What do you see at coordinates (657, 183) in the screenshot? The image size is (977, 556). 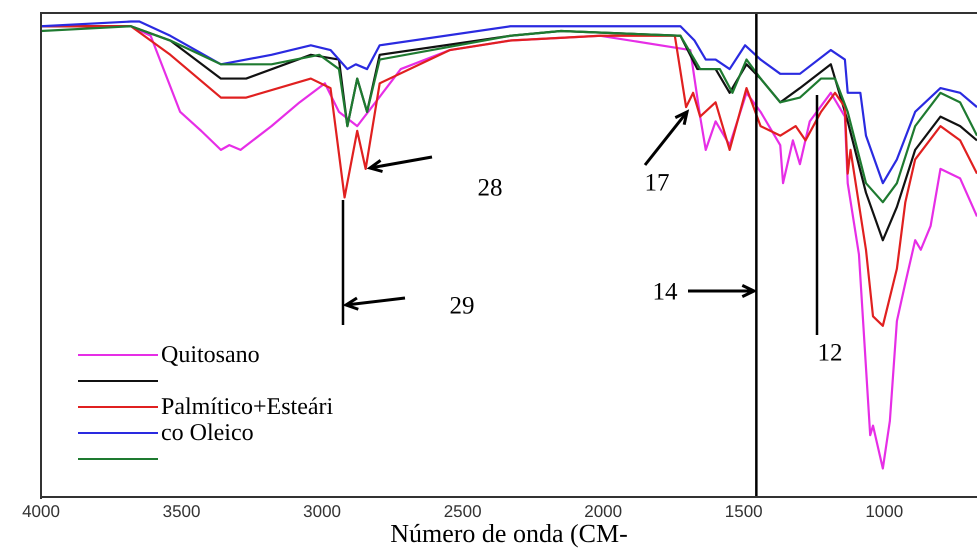 I see `annotation: 17` at bounding box center [657, 183].